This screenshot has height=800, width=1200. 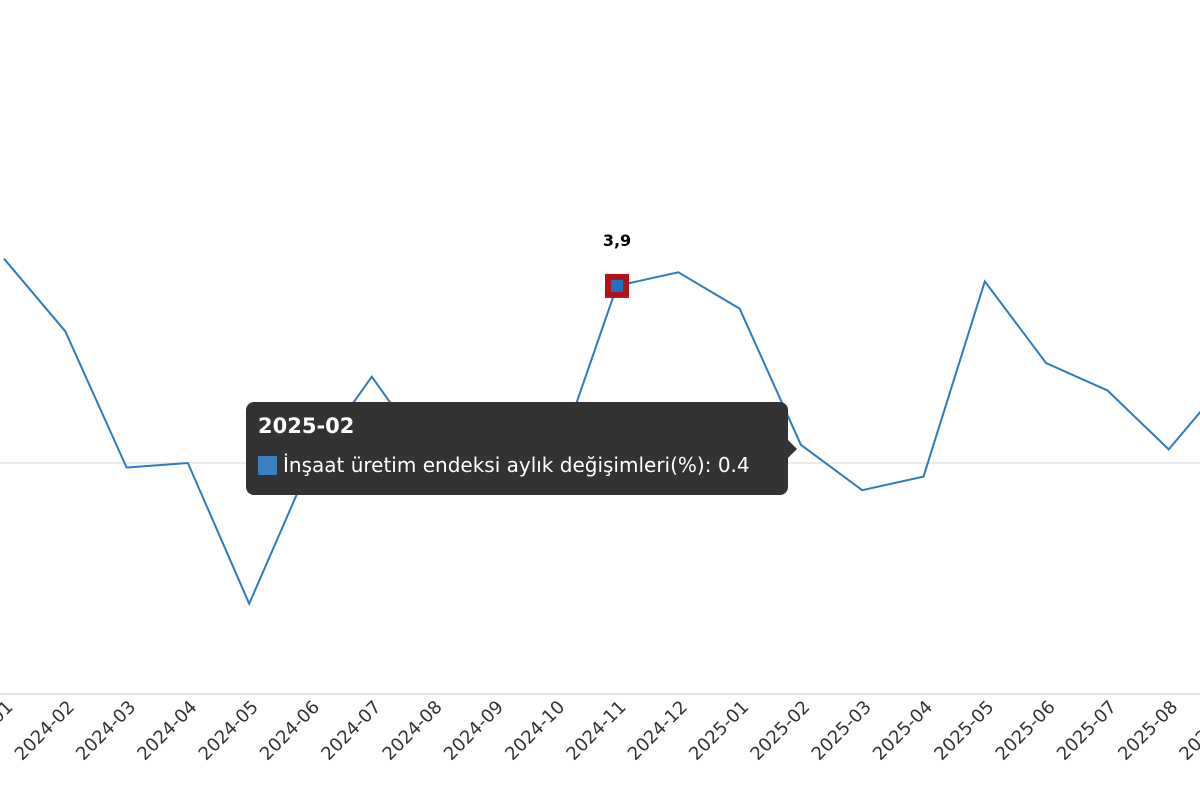 What do you see at coordinates (1087, 731) in the screenshot?
I see `x-tick-label: 2025-07` at bounding box center [1087, 731].